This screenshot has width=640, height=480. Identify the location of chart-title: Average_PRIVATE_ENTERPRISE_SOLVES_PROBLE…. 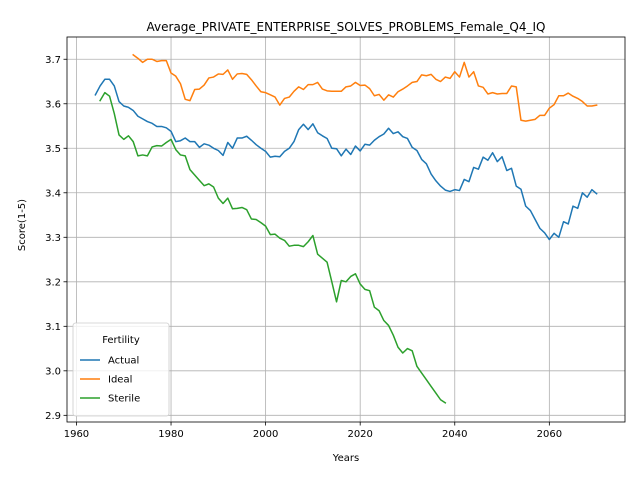
(346, 27).